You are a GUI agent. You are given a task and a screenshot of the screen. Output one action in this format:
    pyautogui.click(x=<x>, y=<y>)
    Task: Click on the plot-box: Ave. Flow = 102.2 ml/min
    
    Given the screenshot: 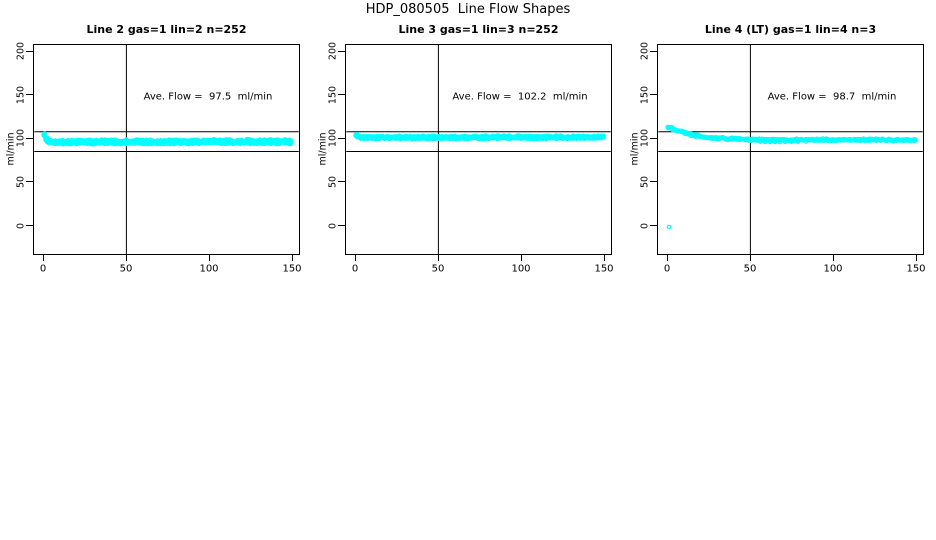 What is the action you would take?
    pyautogui.click(x=478, y=149)
    